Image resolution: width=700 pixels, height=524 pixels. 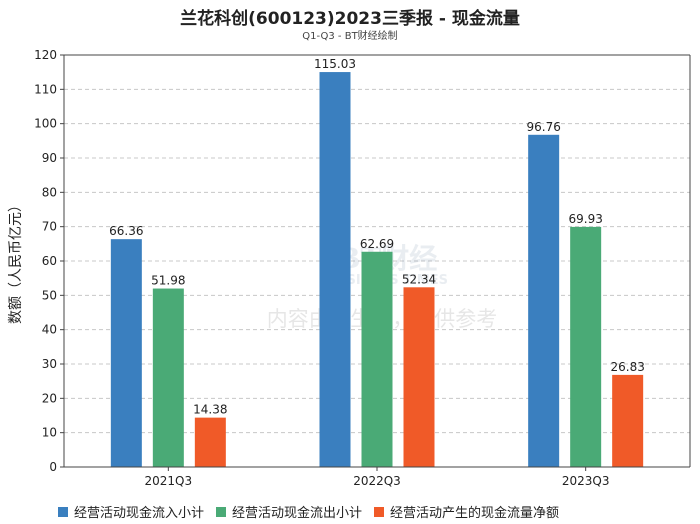 What do you see at coordinates (168, 281) in the screenshot?
I see `data-label: 51.98` at bounding box center [168, 281].